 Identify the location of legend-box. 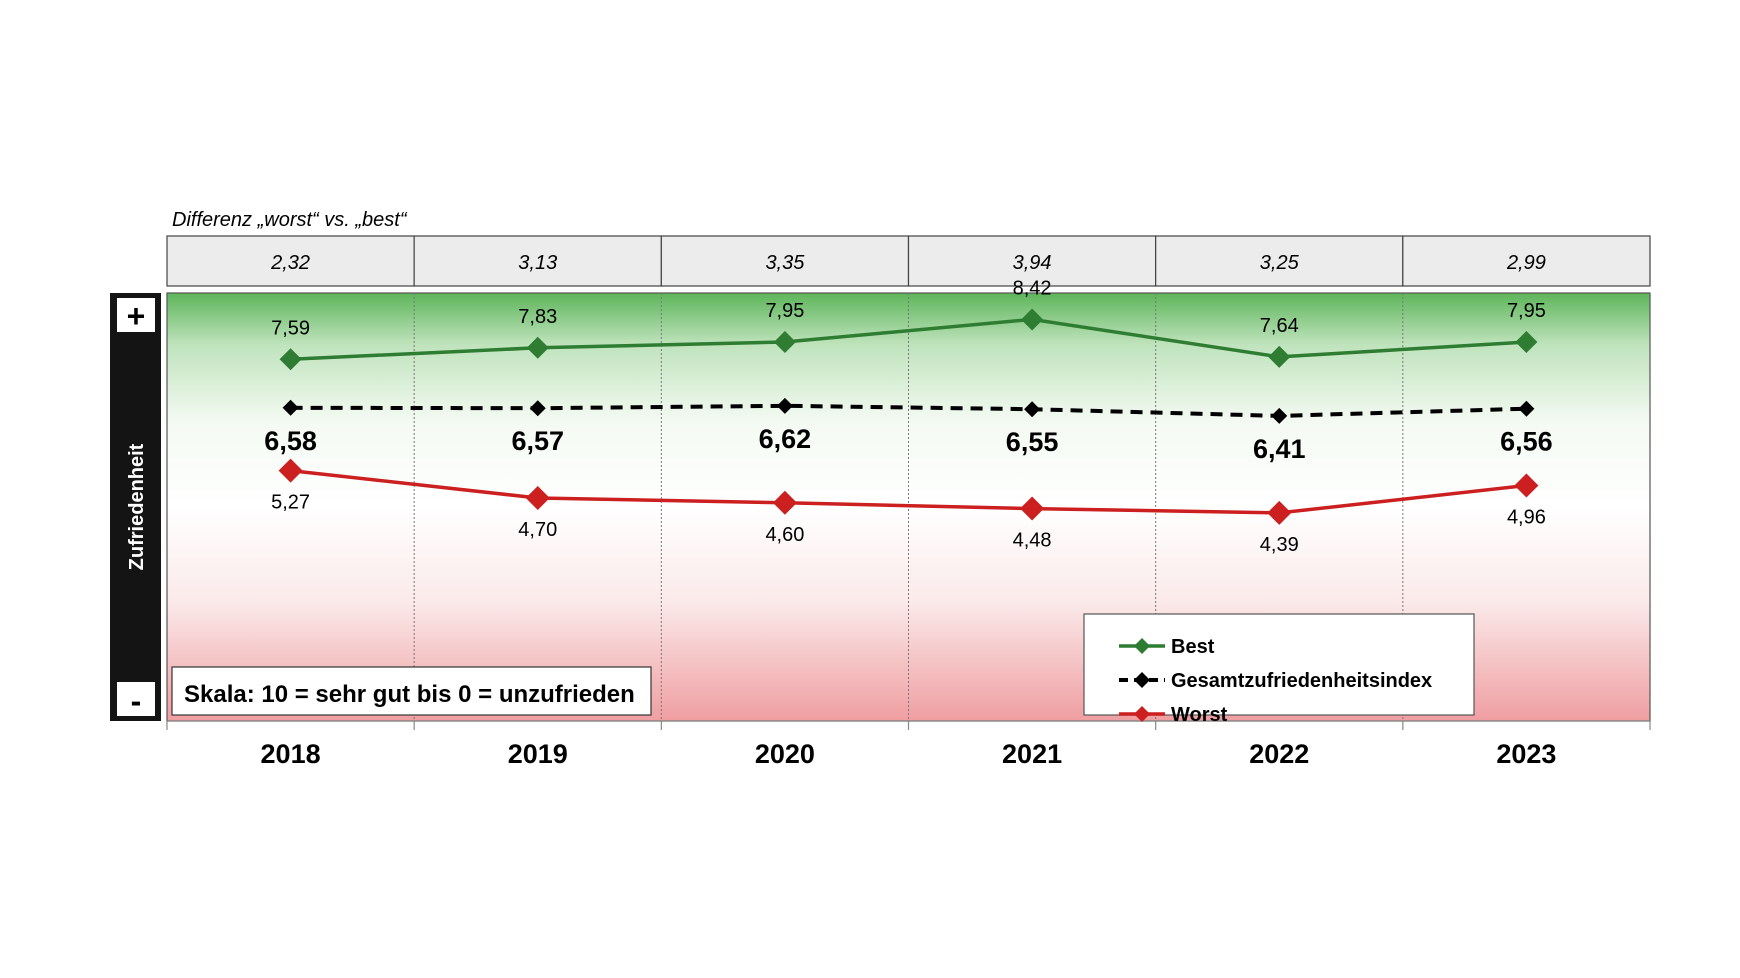
(1279, 664).